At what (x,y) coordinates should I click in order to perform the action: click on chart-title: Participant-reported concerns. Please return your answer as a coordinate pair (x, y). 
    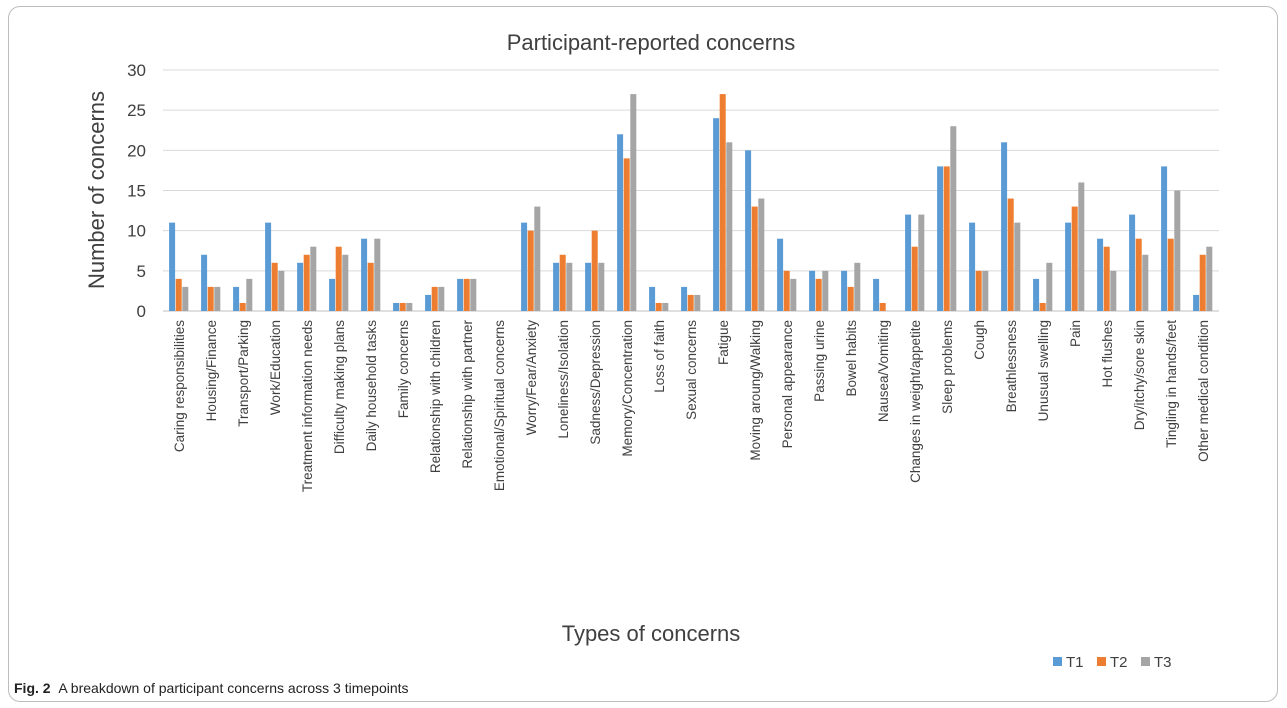
    Looking at the image, I should click on (651, 42).